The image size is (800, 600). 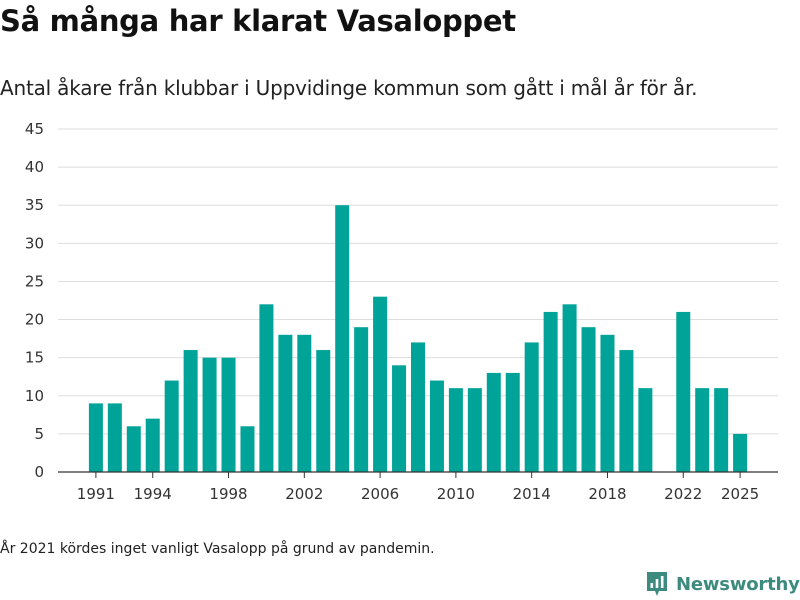 I want to click on bar-1999, so click(x=247, y=449).